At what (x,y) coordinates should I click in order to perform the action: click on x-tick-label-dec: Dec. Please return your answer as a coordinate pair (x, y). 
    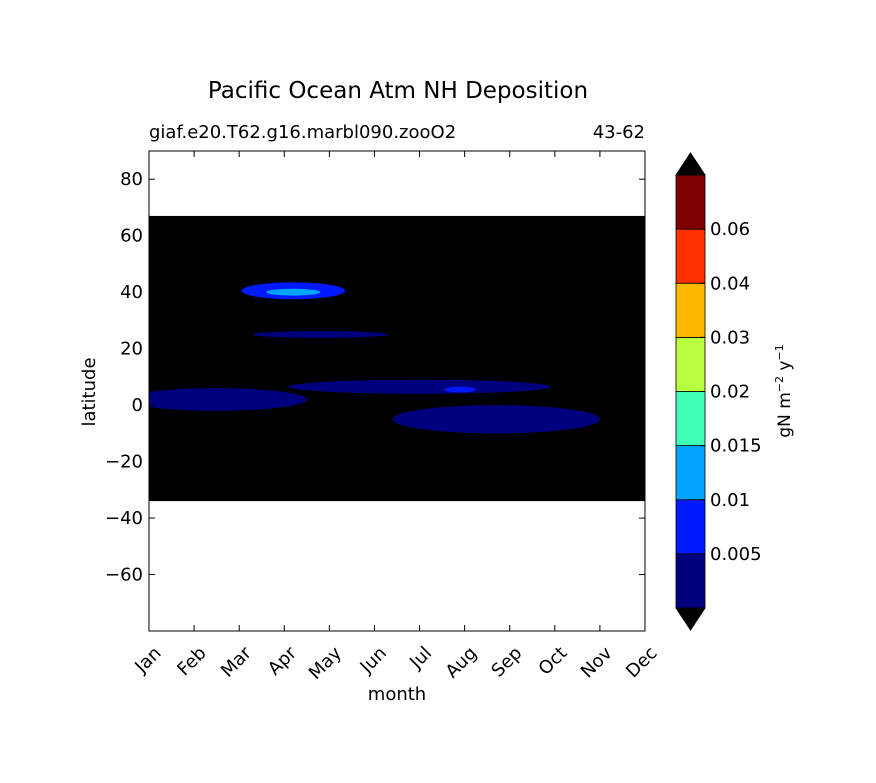
    Looking at the image, I should click on (641, 662).